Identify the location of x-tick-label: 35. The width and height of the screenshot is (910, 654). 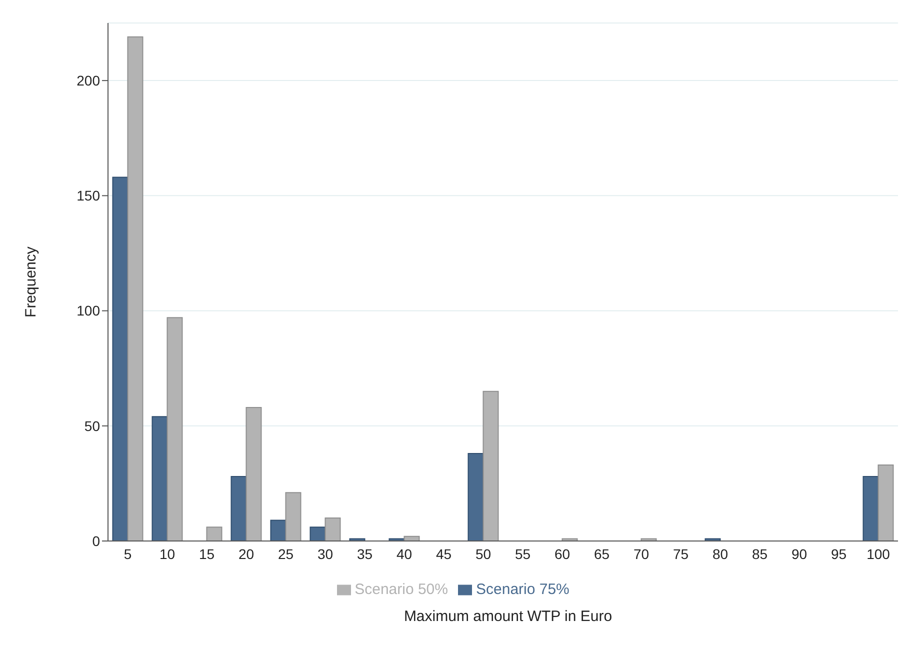
(364, 554).